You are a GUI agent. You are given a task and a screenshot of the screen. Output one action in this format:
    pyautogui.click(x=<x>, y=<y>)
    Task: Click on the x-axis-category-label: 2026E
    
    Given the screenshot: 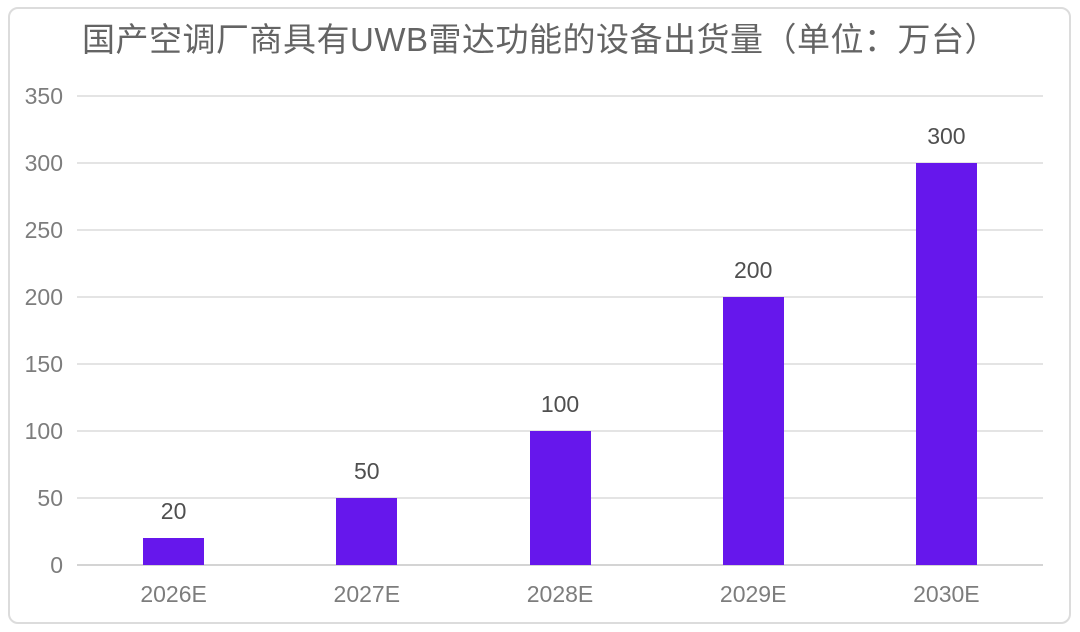 What is the action you would take?
    pyautogui.click(x=173, y=594)
    